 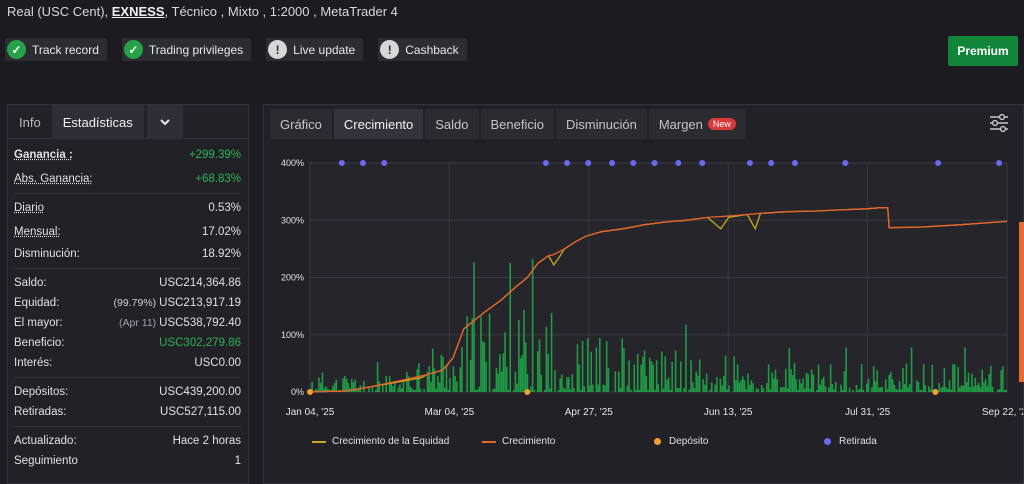 What do you see at coordinates (422, 49) in the screenshot?
I see `badge-cashback: ! Cashback` at bounding box center [422, 49].